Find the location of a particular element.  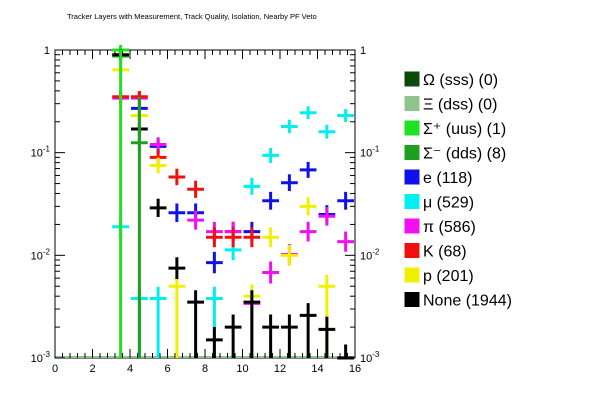

legend-label: K (68) is located at coordinates (445, 252).